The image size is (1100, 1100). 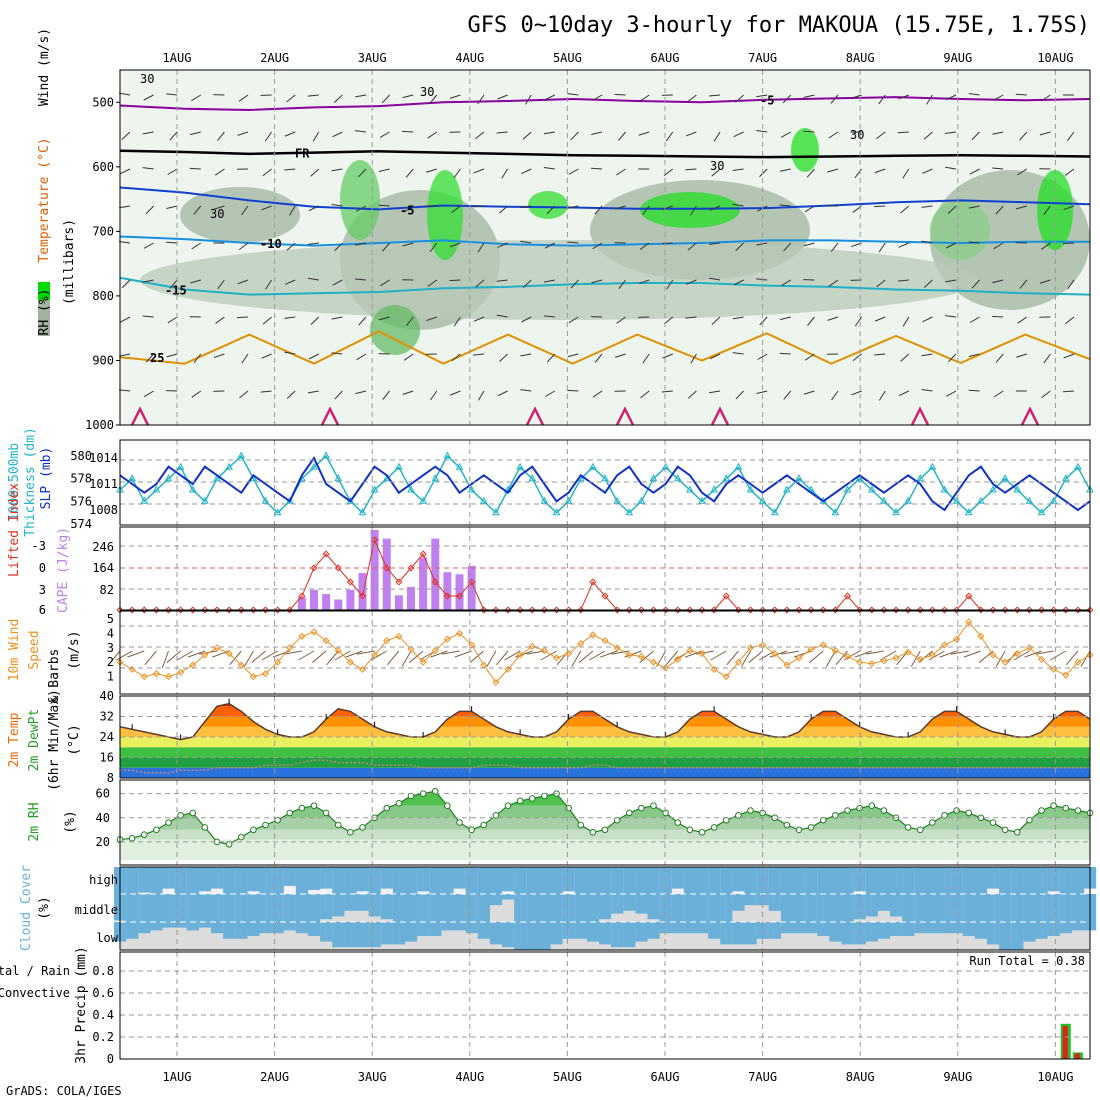 I want to click on precip-tick-label: 0.6, so click(x=103, y=993).